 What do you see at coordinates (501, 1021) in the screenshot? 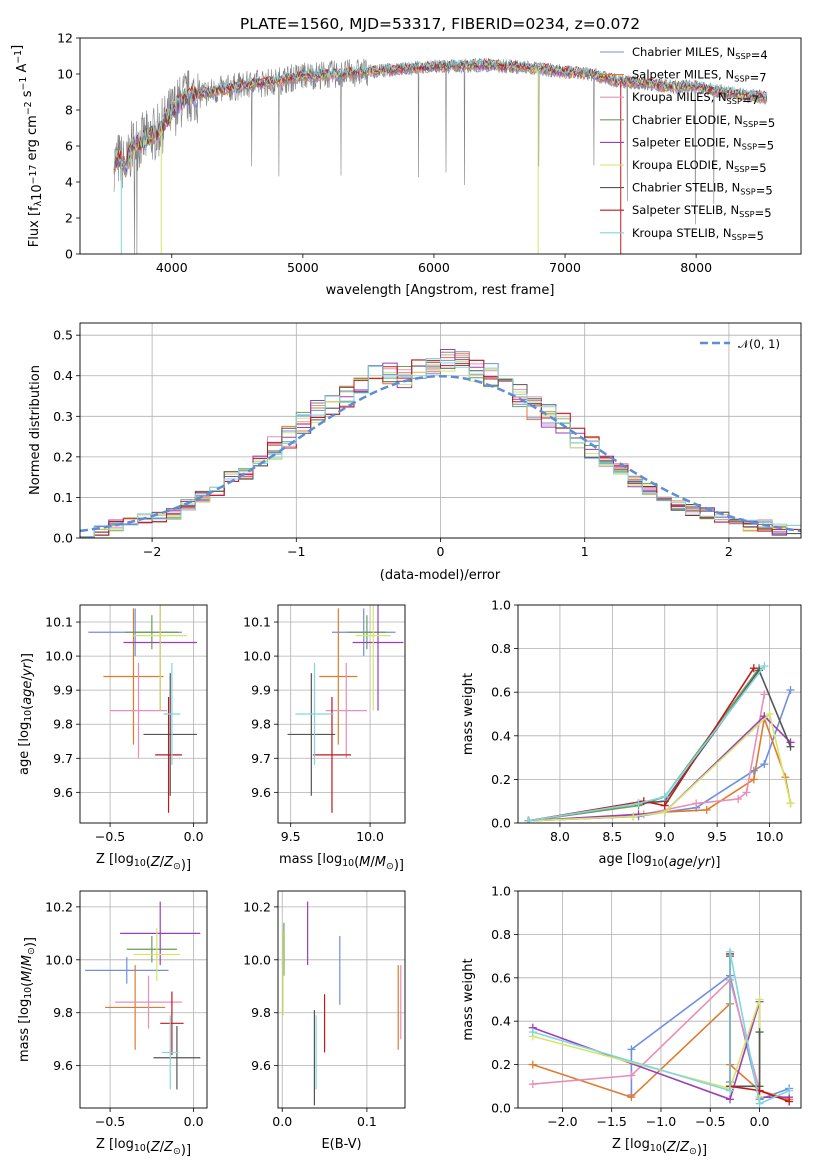
I see `y-tick-label: 0.4` at bounding box center [501, 1021].